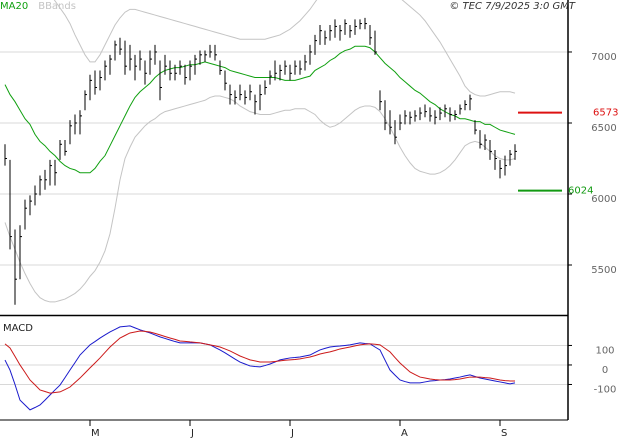  I want to click on level-label: 6573, so click(605, 113).